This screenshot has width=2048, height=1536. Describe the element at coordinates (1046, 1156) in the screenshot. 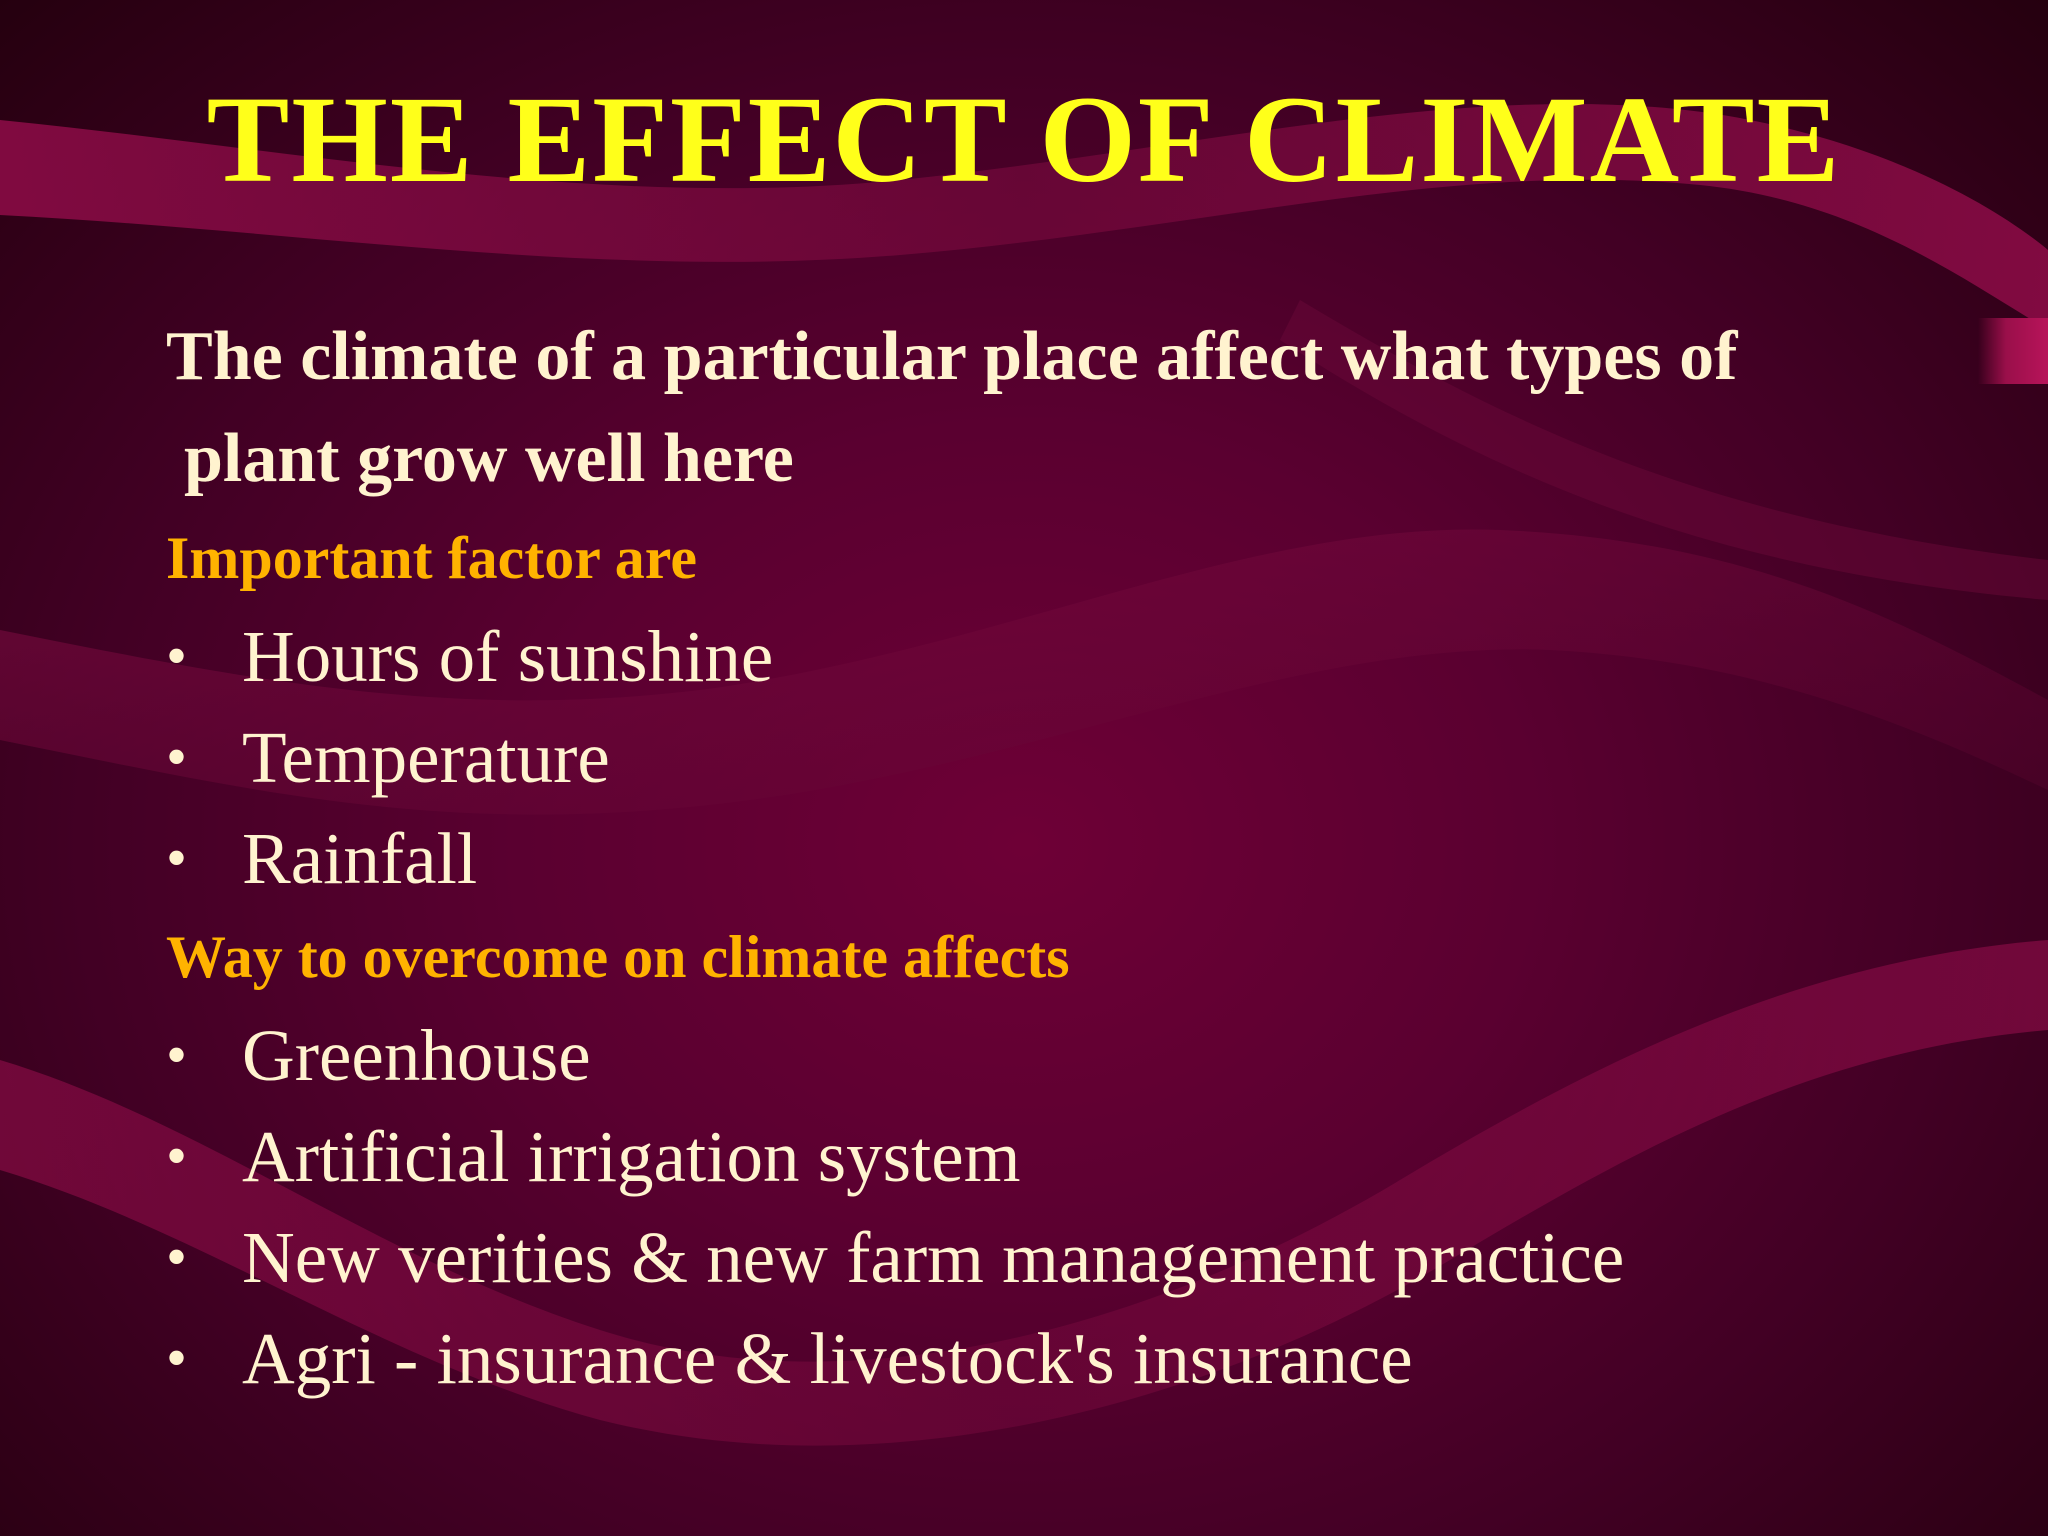

I see `list-item: • Artificial irrigation system` at that location.